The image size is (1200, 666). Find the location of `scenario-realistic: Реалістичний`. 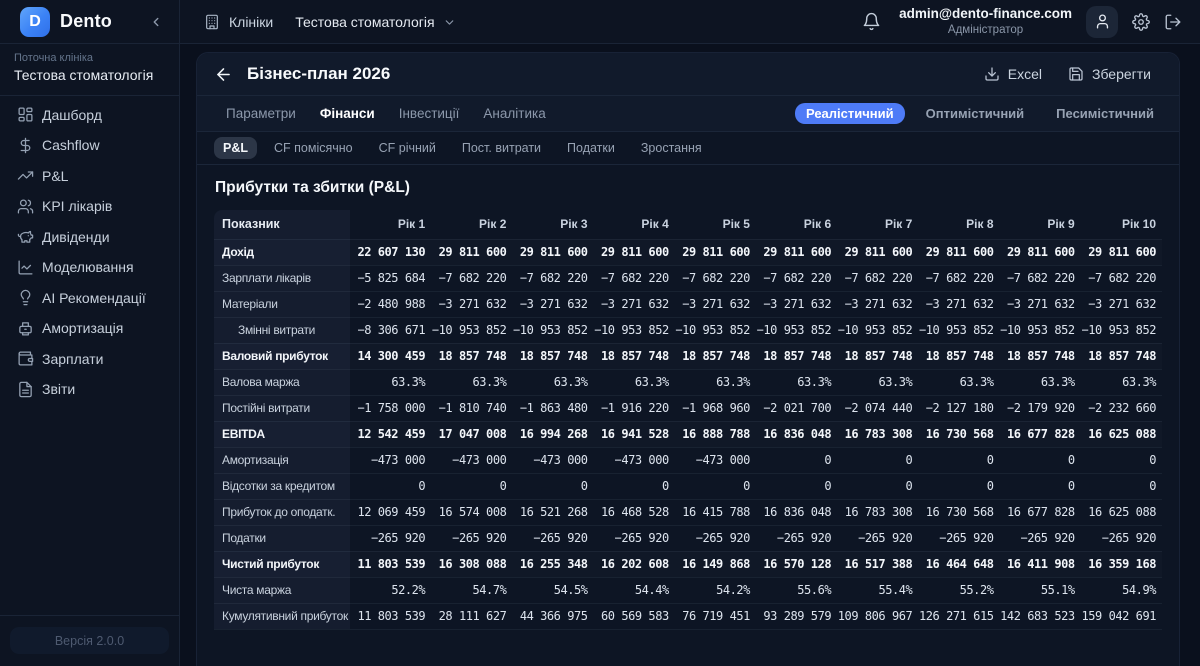

scenario-realistic: Реалістичний is located at coordinates (849, 113).